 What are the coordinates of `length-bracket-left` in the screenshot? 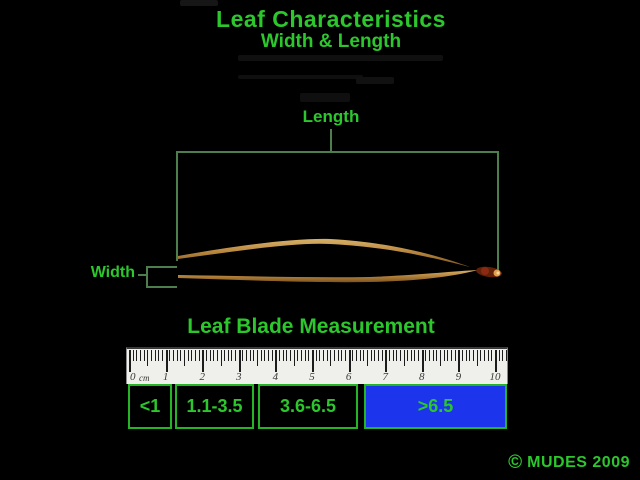 It's located at (177, 206).